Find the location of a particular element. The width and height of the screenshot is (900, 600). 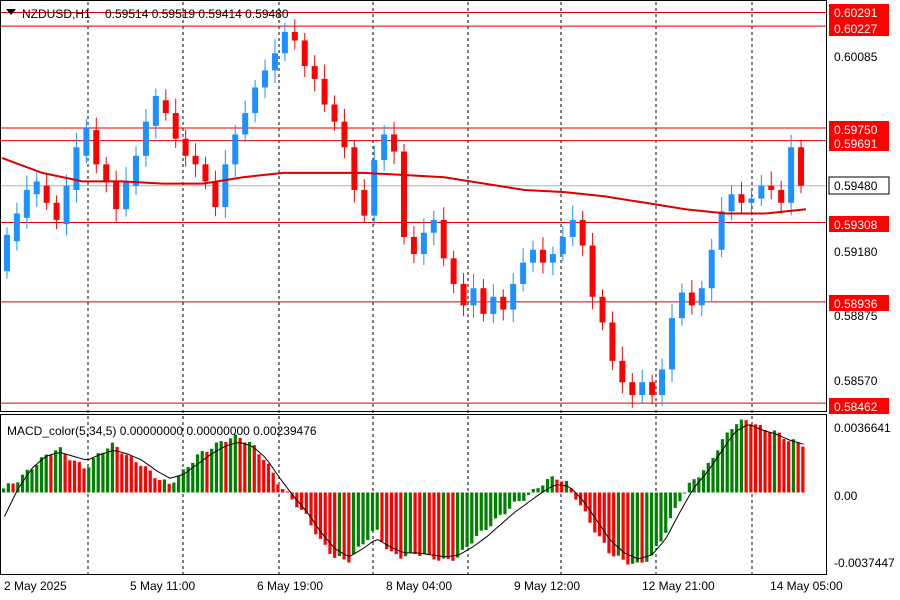

level-tag-bg is located at coordinates (859, 224).